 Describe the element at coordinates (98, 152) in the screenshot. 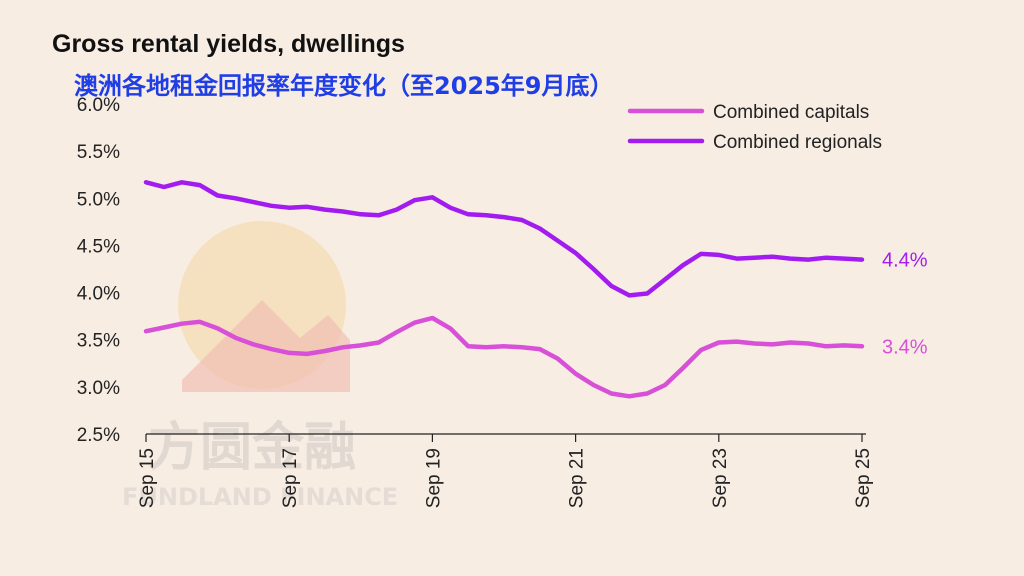

I see `y-tick-label: 5.5%` at that location.